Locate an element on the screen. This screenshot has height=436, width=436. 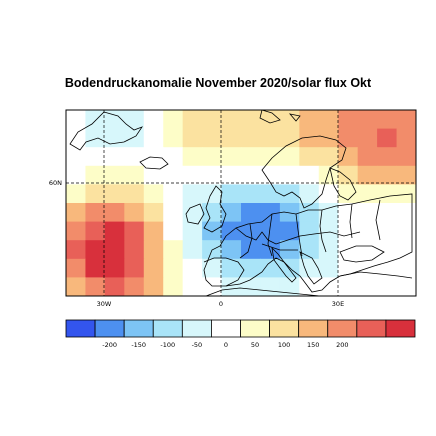
legend-tick-label: 50 is located at coordinates (255, 345).